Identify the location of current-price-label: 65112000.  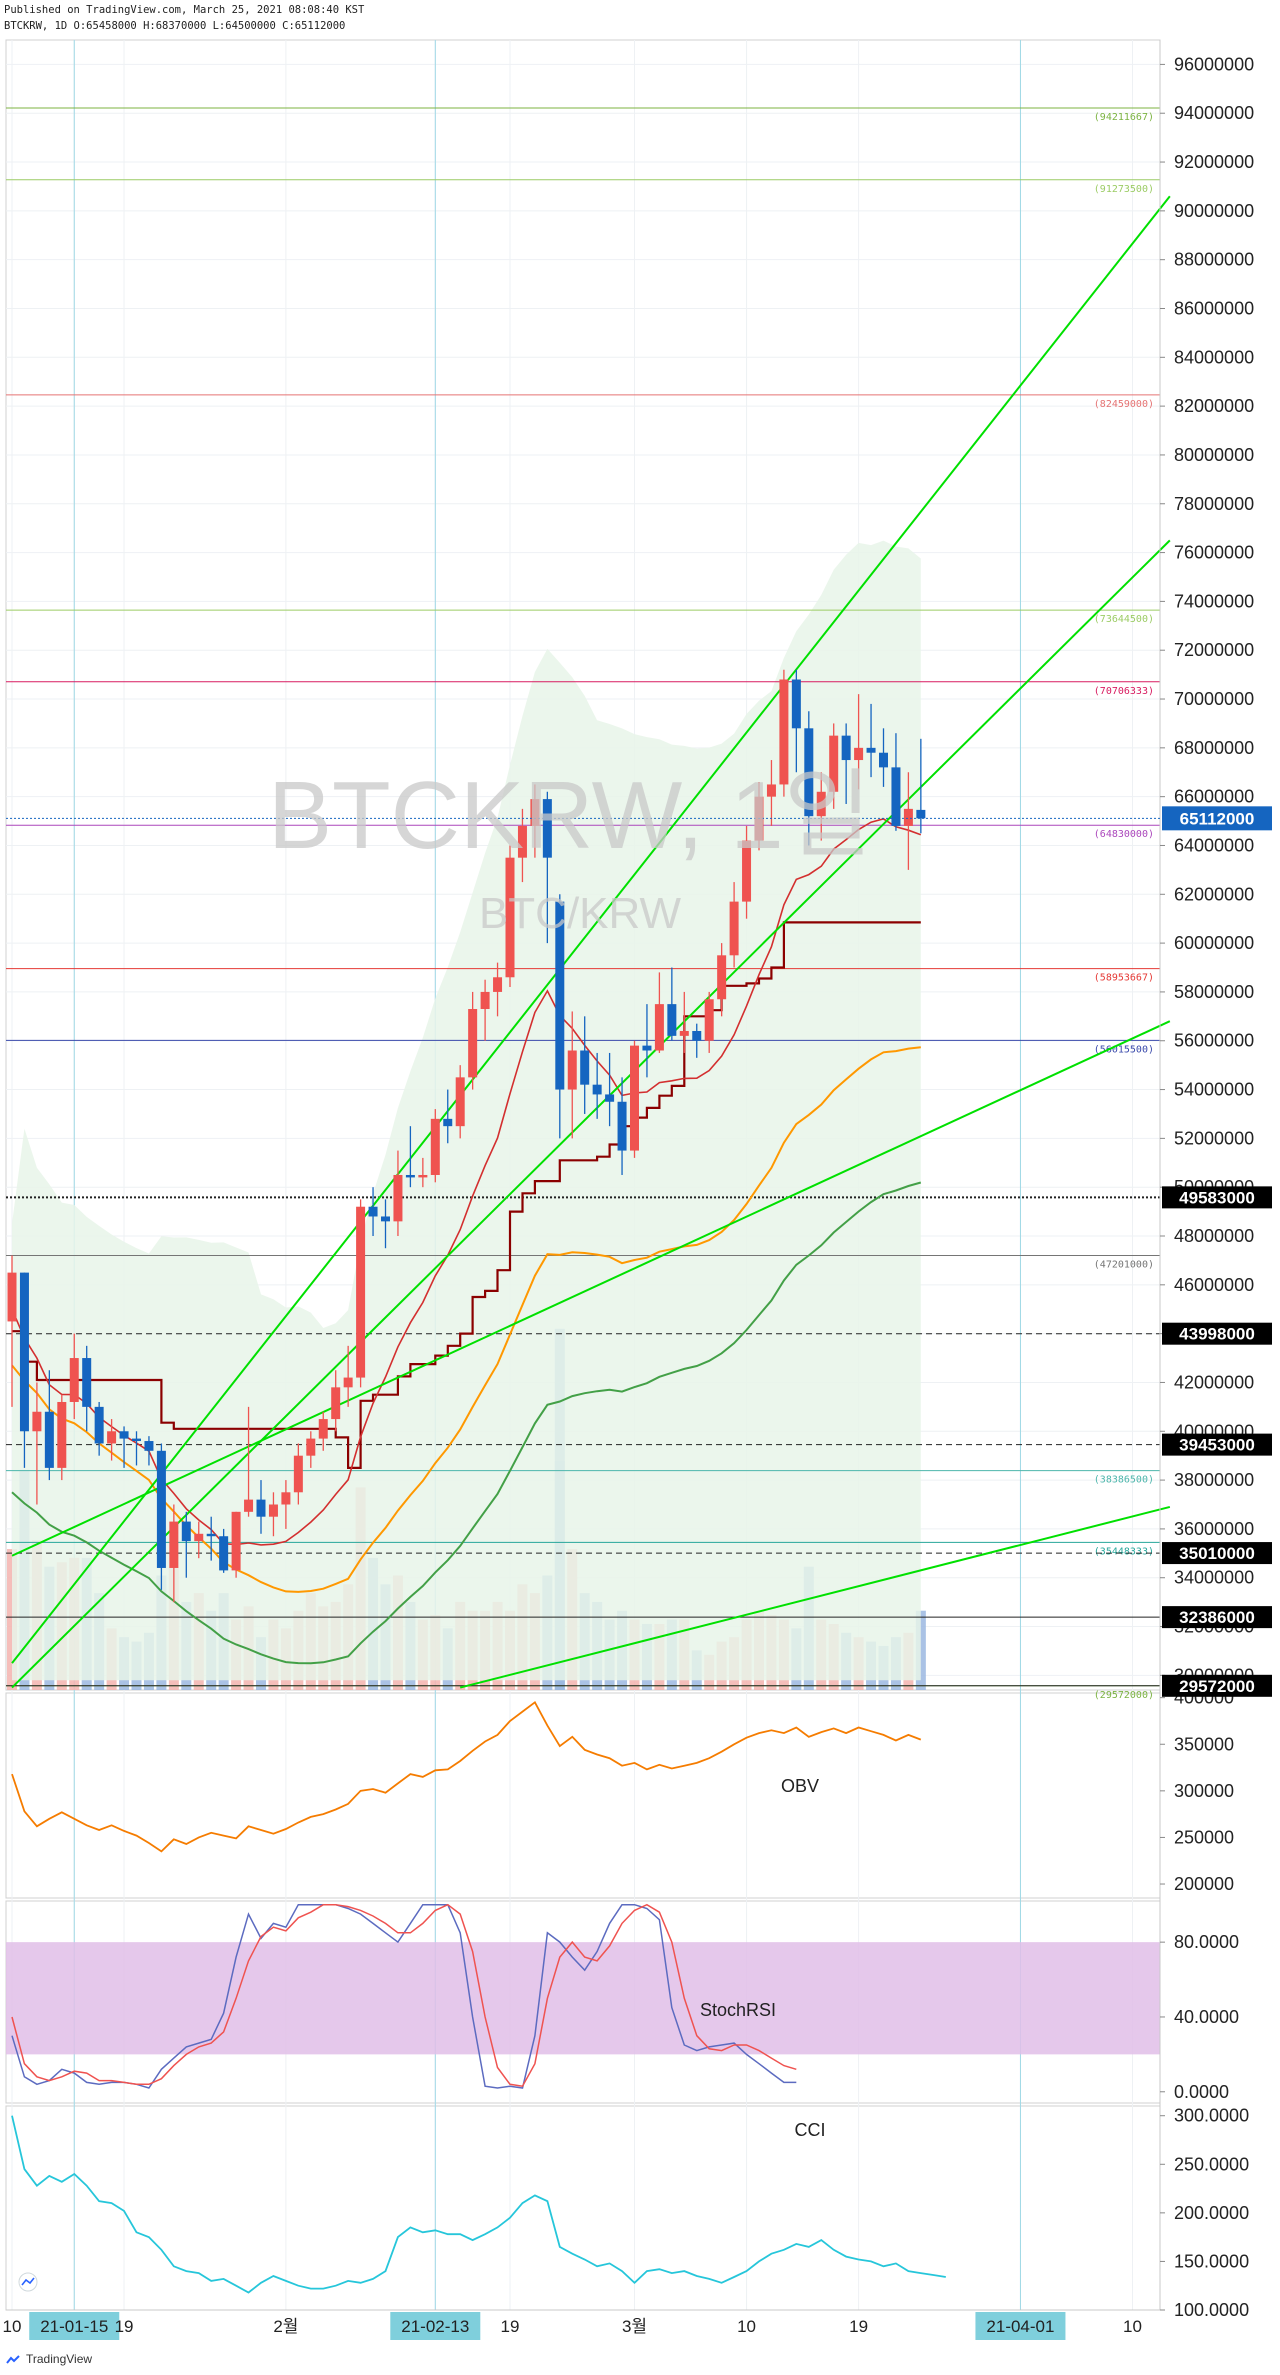
(1217, 818).